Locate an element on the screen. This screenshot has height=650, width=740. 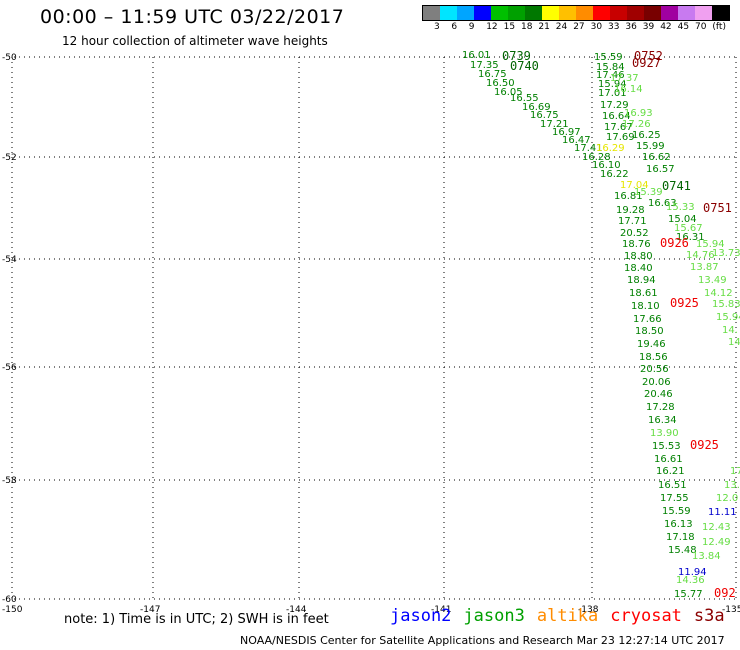
wave-height-value: 11.11 is located at coordinates (722, 512).